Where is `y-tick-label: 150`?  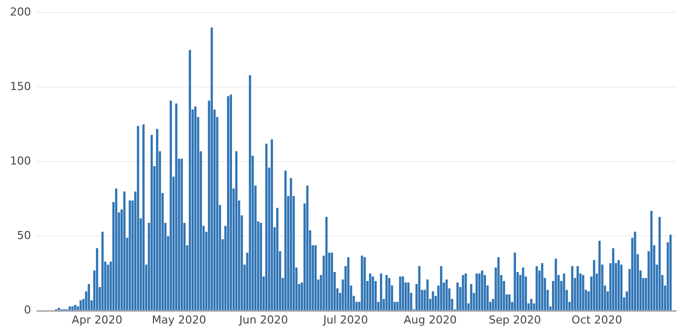 y-tick-label: 150 is located at coordinates (20, 87).